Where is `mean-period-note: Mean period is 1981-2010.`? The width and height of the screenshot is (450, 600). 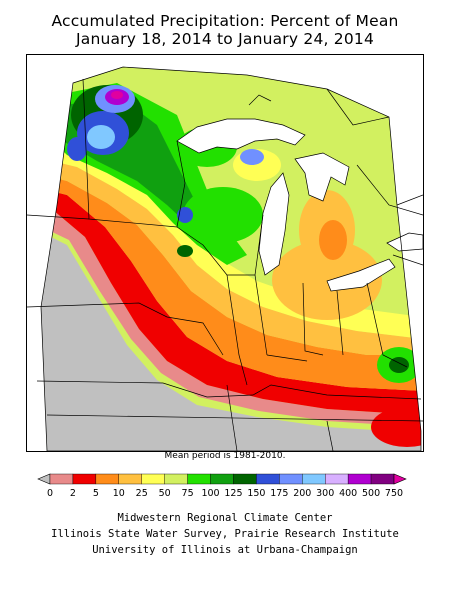
mean-period-note: Mean period is 1981-2010. is located at coordinates (225, 456).